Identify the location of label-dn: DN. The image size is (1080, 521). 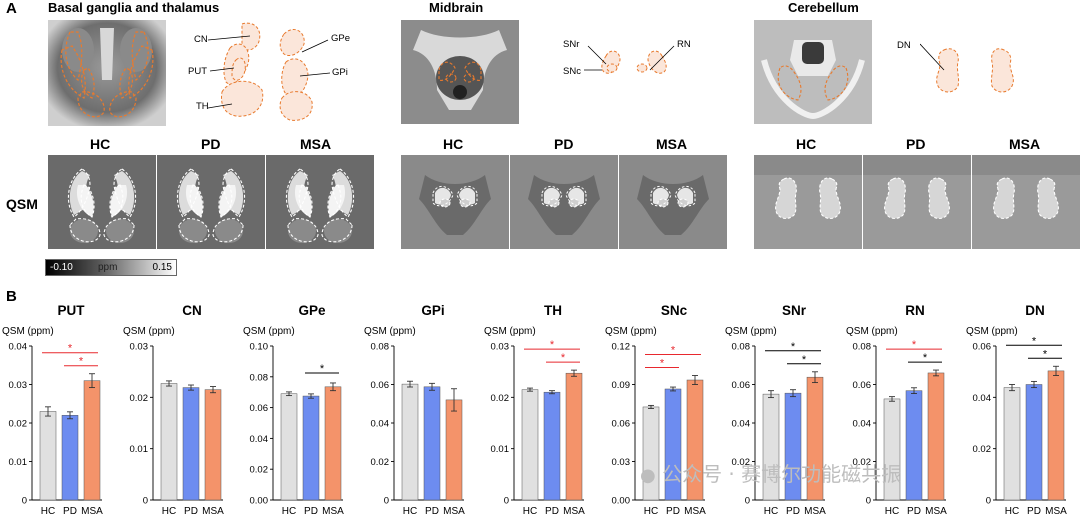
(904, 45).